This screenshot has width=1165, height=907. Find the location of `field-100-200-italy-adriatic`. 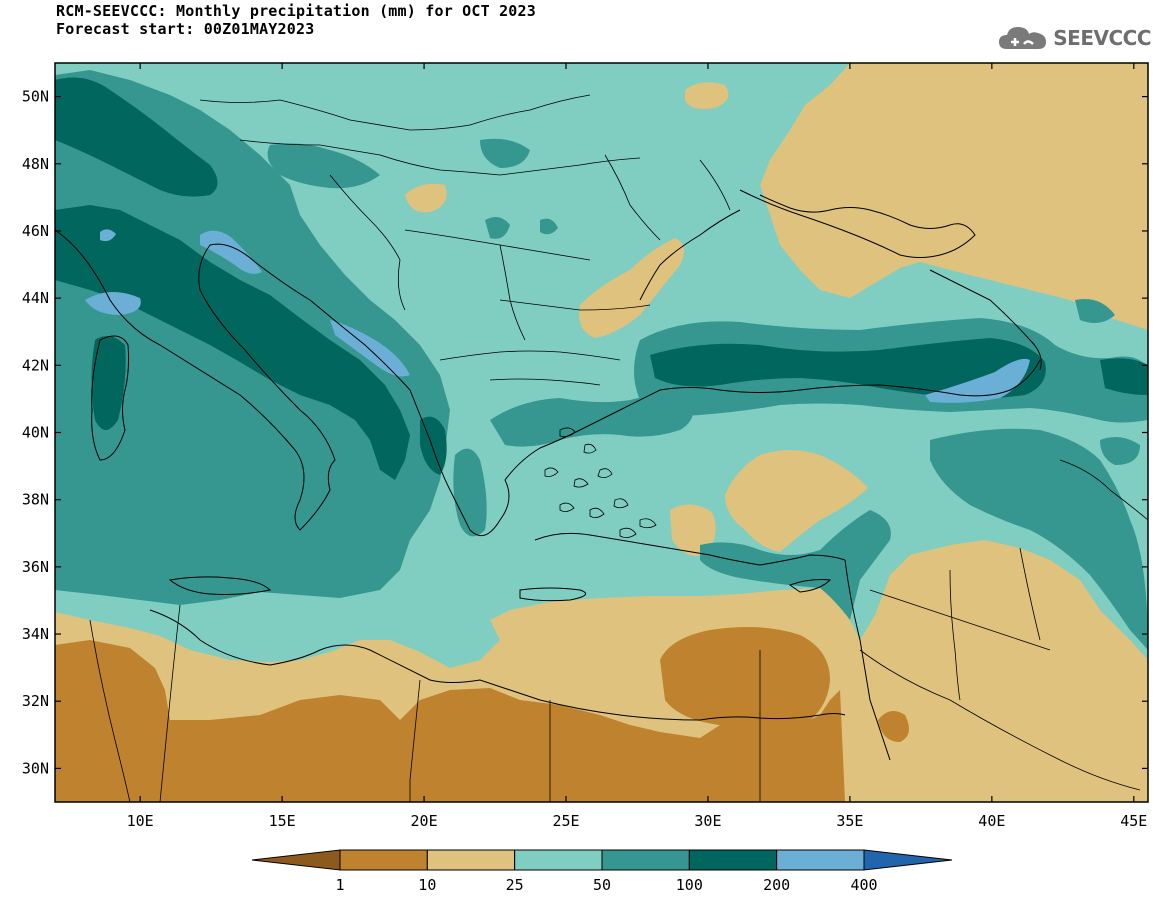

field-100-200-italy-adriatic is located at coordinates (232, 342).